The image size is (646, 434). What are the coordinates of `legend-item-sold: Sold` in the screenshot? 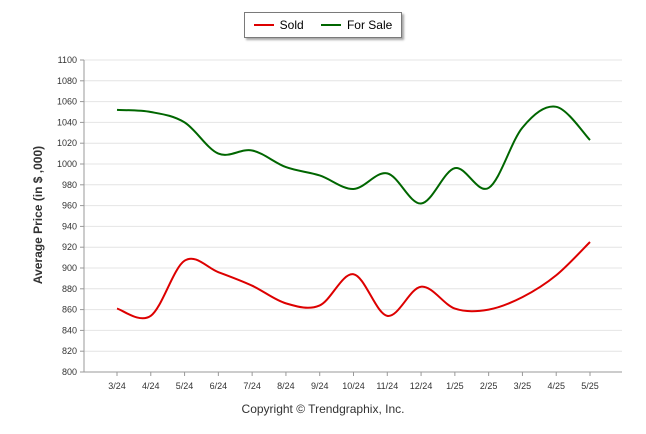 It's located at (278, 25).